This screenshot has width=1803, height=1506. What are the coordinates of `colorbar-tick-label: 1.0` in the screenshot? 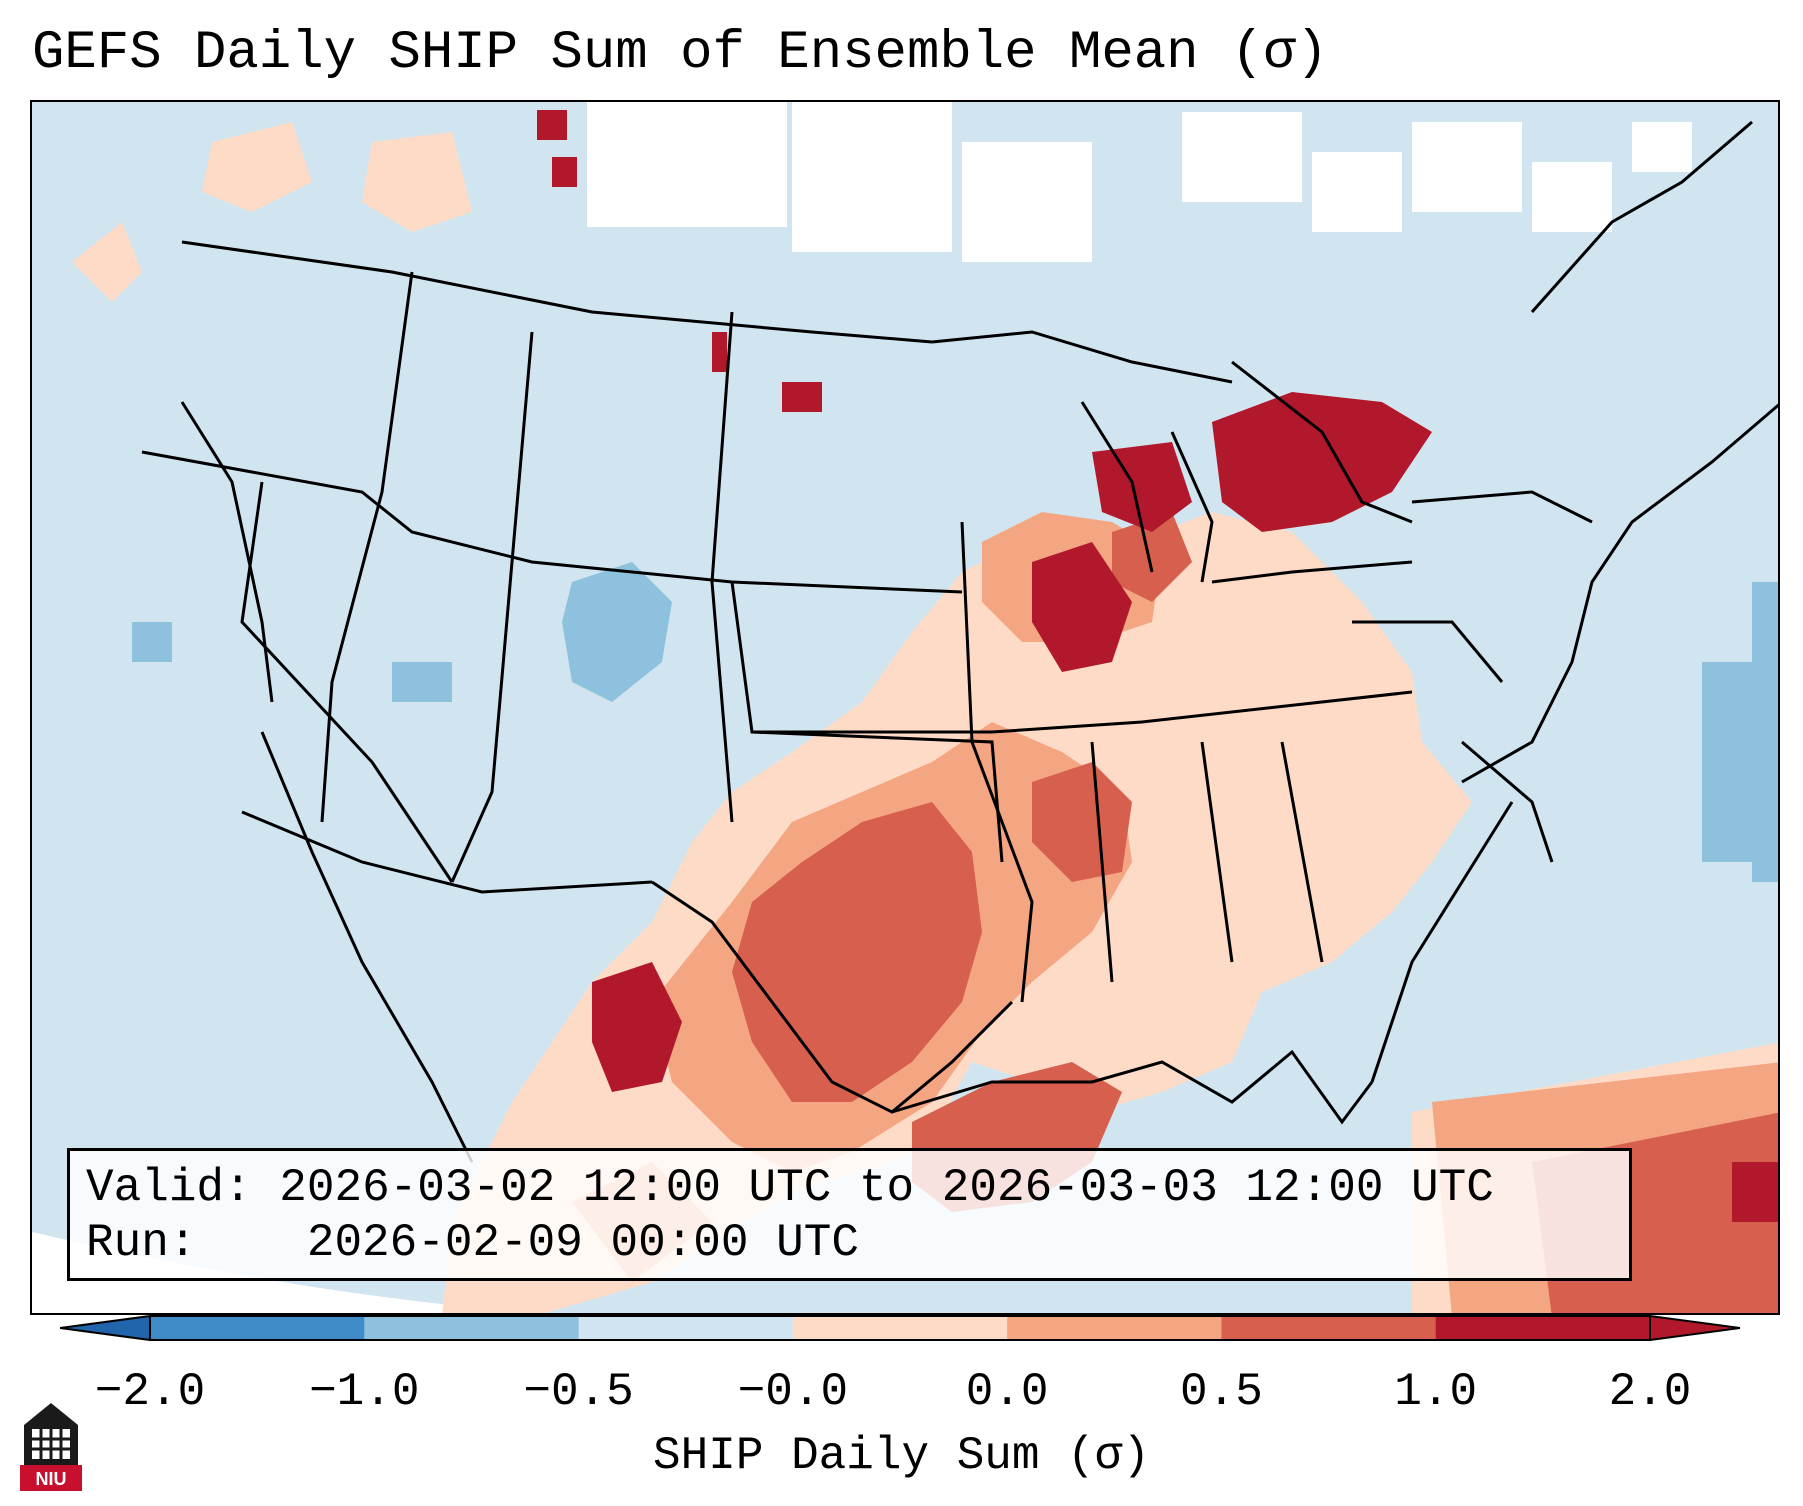 It's located at (1436, 1392).